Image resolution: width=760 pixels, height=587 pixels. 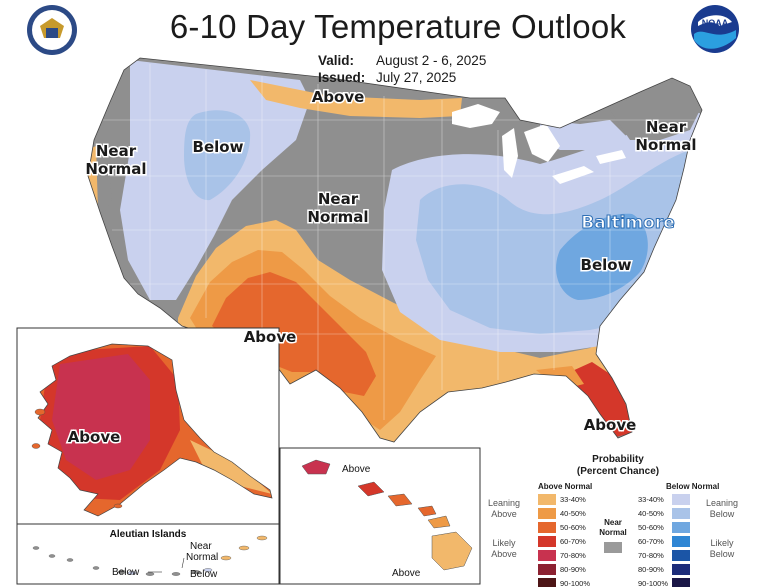 I want to click on legend-above-range: 70-80%, so click(x=573, y=555).